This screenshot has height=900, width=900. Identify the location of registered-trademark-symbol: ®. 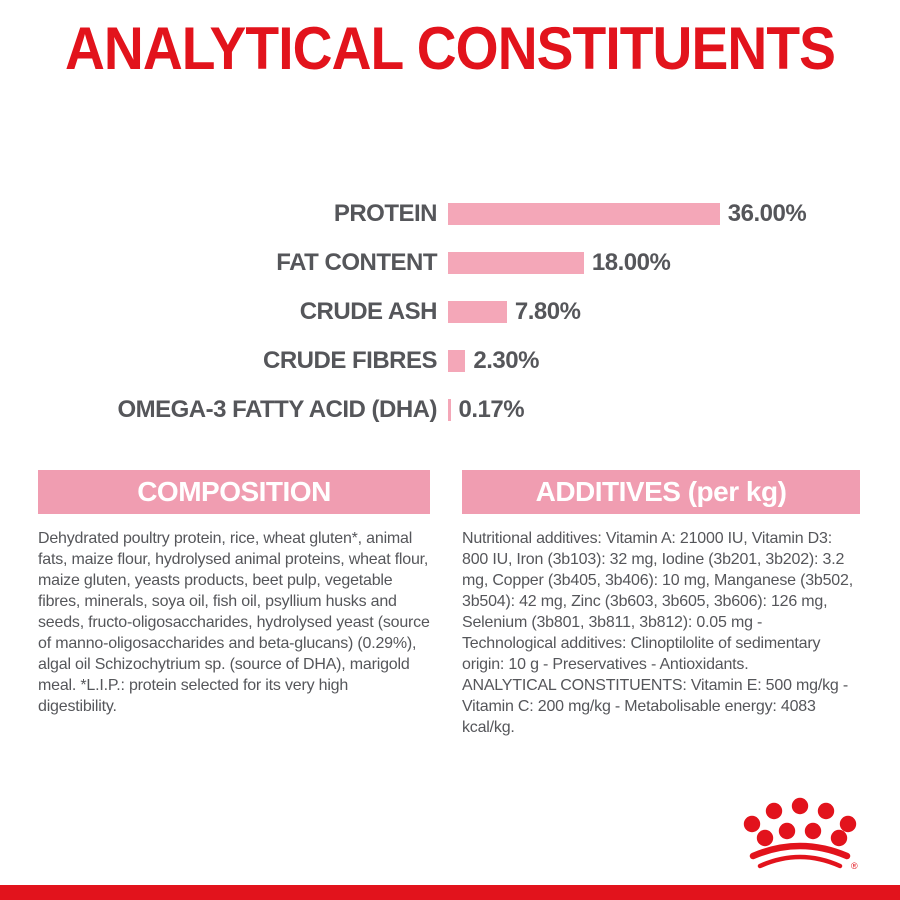
(854, 866).